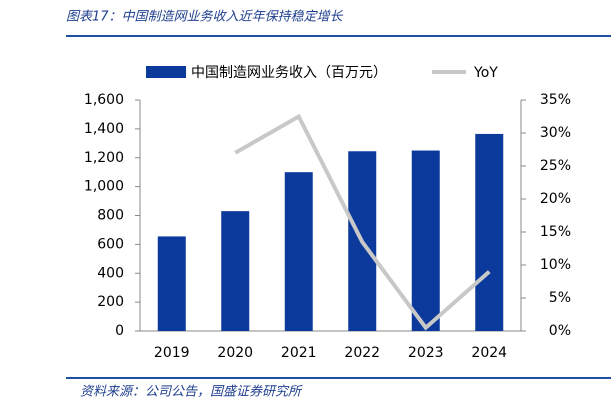 The image size is (611, 414). I want to click on legend-swatch, so click(166, 72).